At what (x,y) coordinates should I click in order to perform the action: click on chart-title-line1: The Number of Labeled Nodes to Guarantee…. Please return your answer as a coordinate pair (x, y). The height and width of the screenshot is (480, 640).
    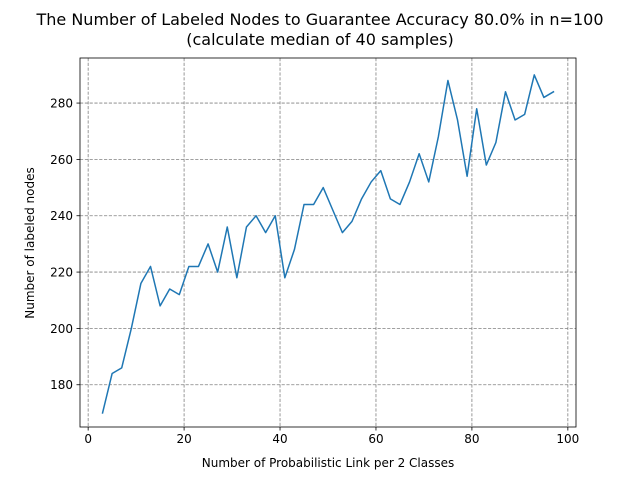
    Looking at the image, I should click on (319, 19).